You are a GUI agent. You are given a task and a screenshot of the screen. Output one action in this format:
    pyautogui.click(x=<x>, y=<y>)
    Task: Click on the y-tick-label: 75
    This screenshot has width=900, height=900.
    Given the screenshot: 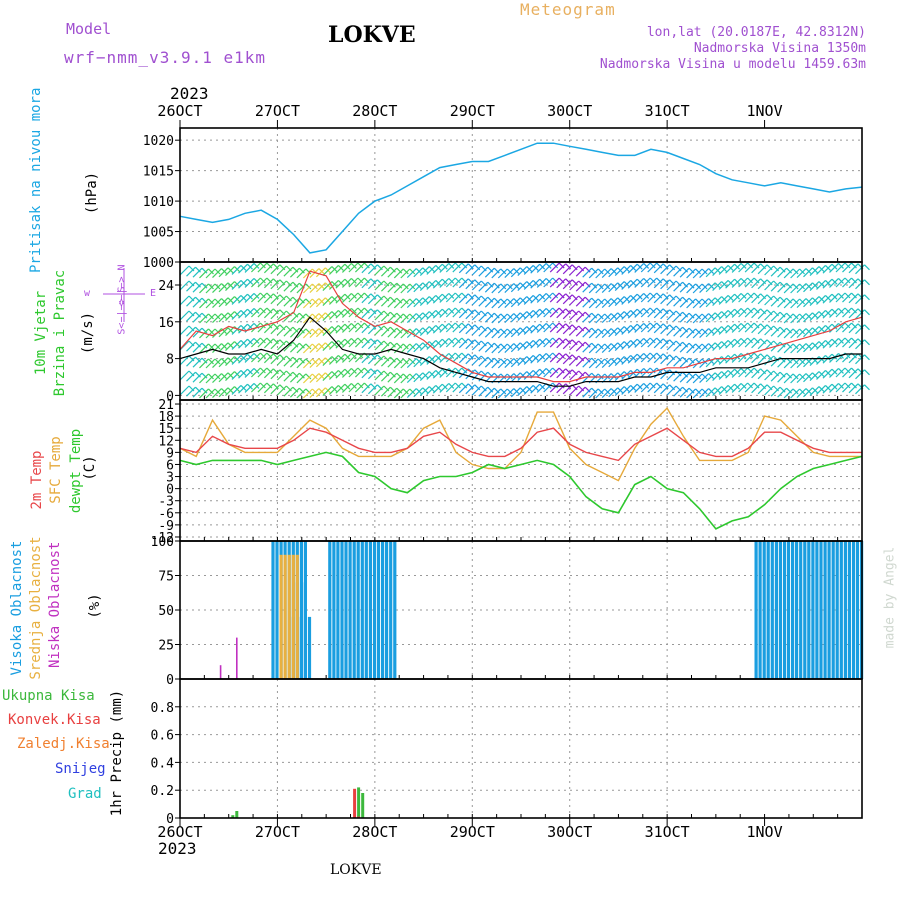 What is the action you would take?
    pyautogui.click(x=166, y=577)
    